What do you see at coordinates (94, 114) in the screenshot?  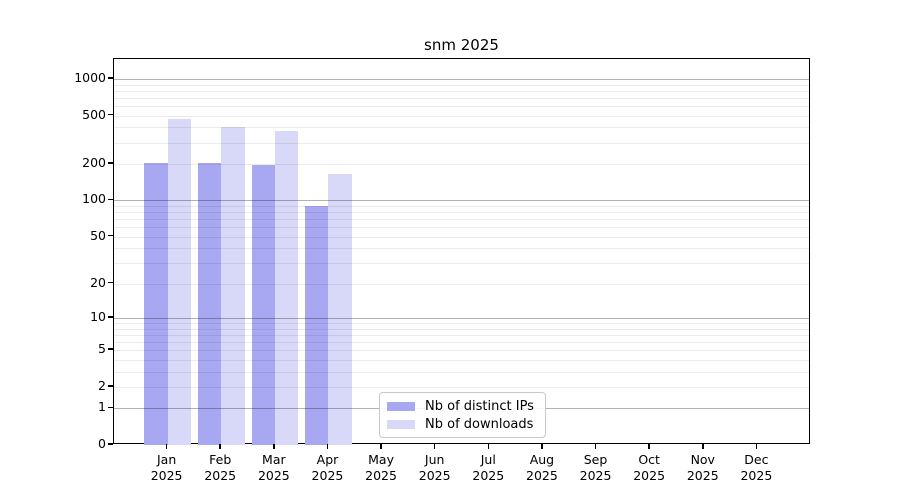 I see `y-tick-label: 500` at bounding box center [94, 114].